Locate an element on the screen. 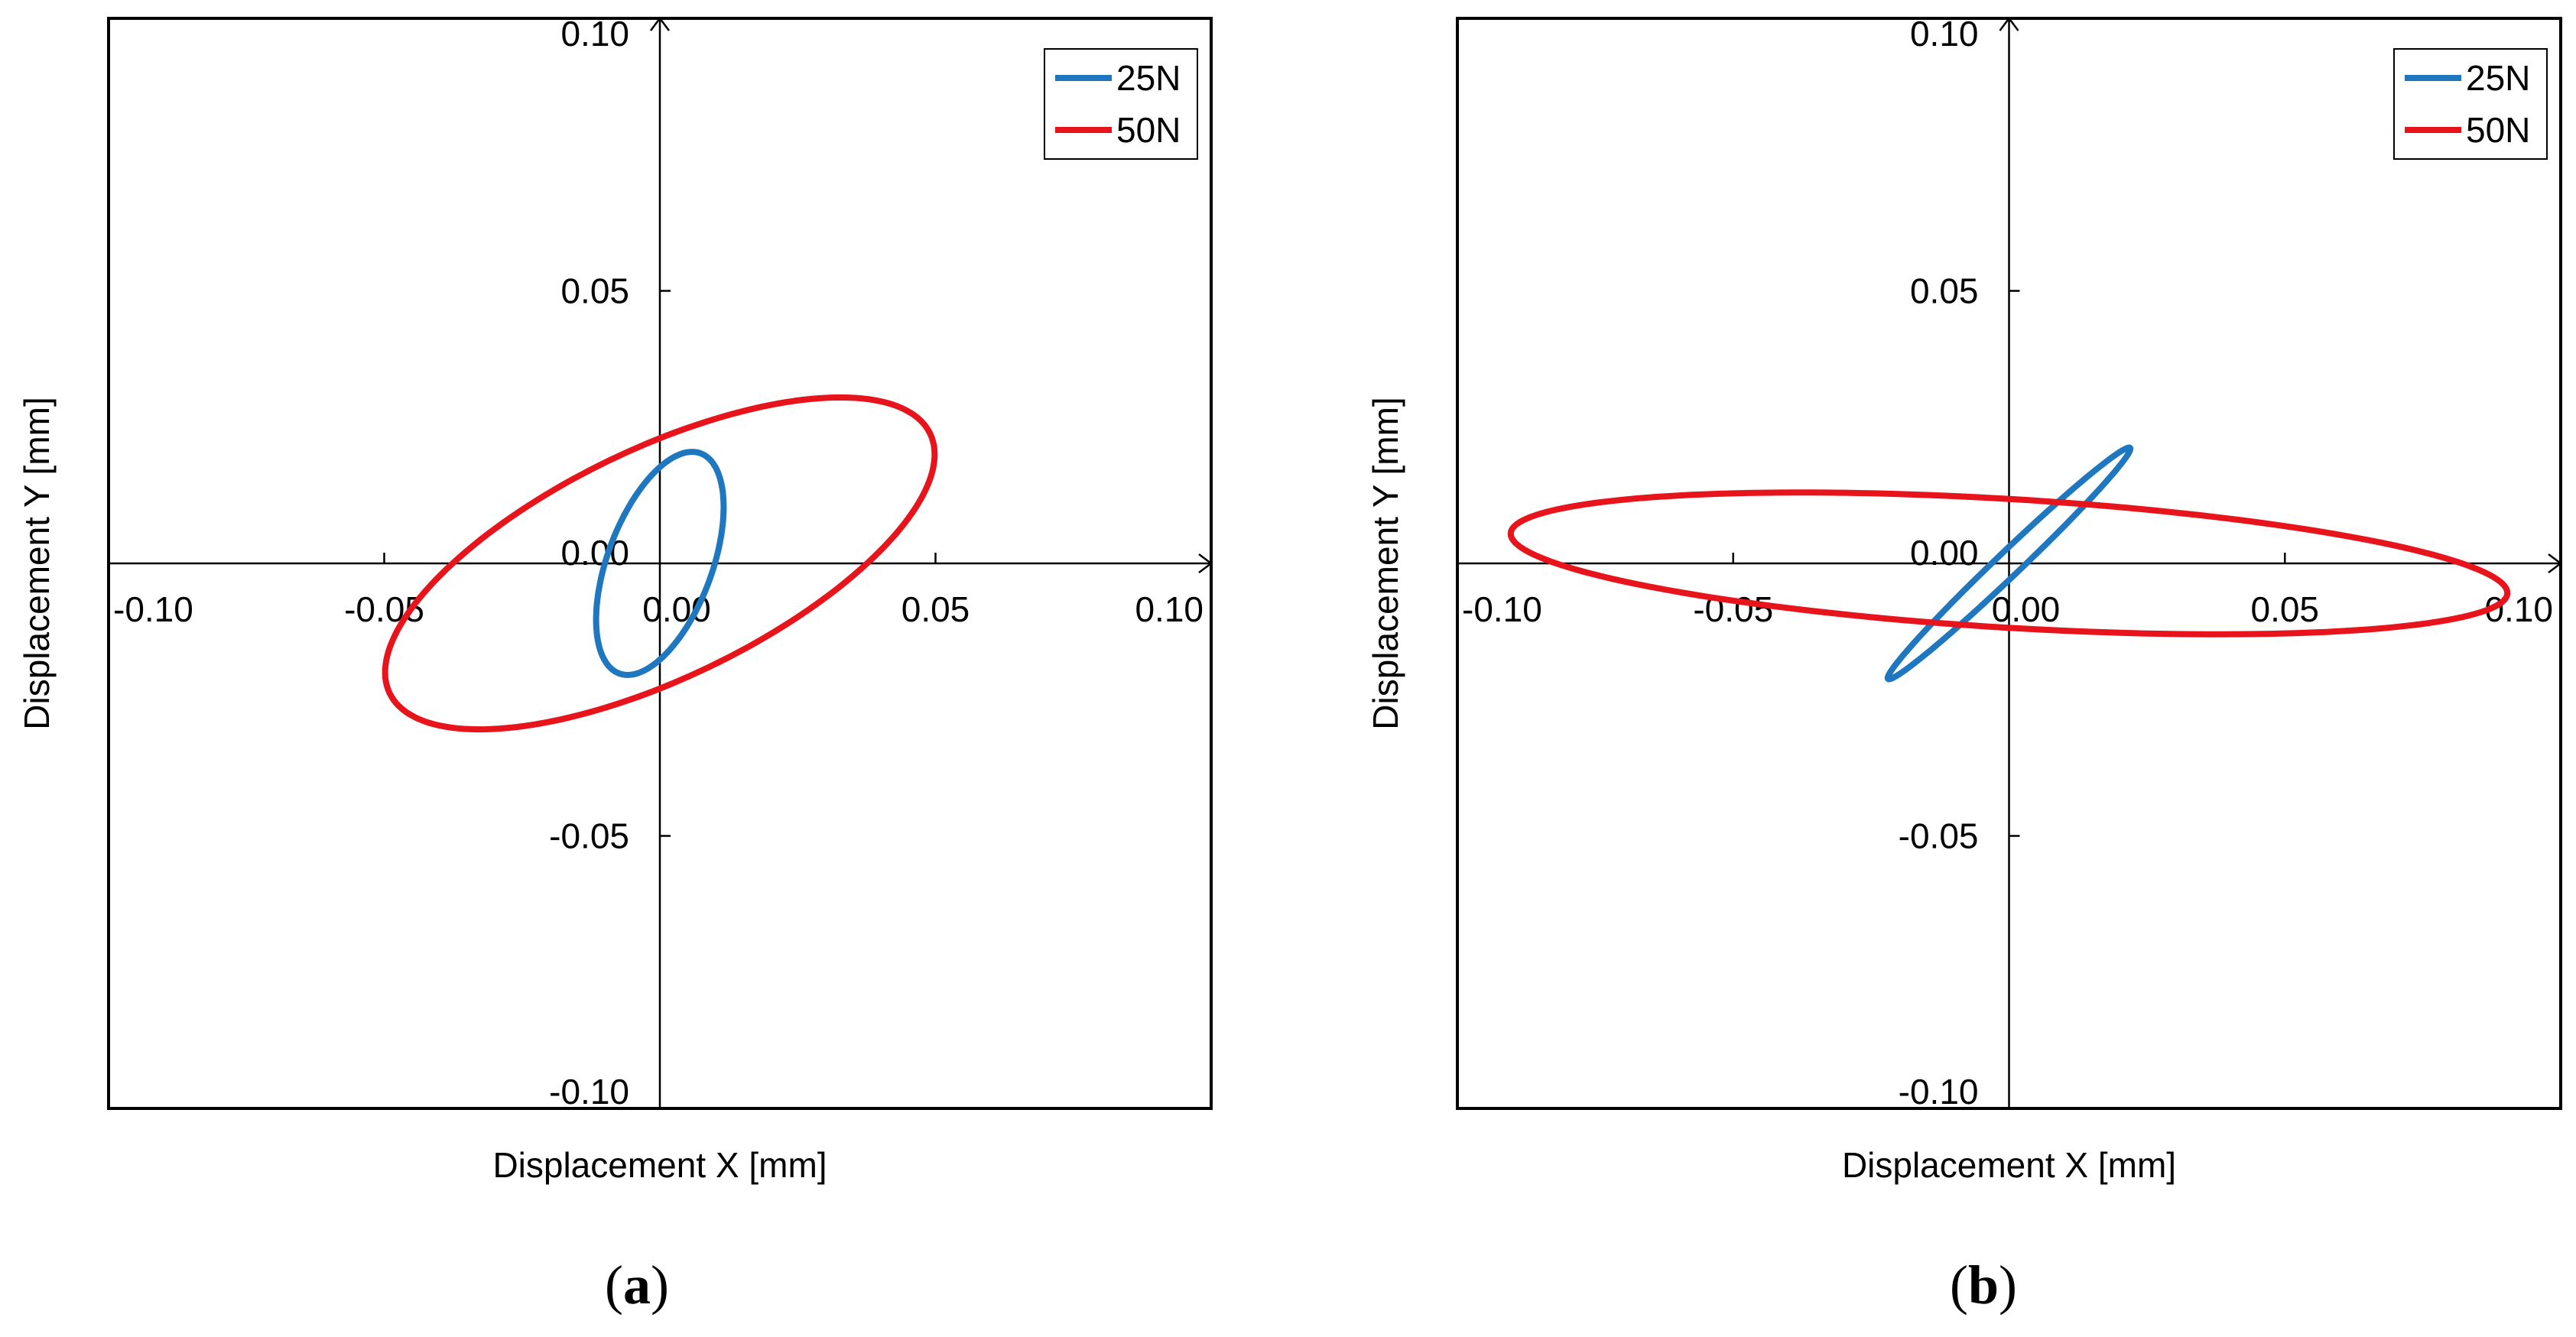 Image resolution: width=2576 pixels, height=1337 pixels. x-tick-label: 0.10 is located at coordinates (1170, 609).